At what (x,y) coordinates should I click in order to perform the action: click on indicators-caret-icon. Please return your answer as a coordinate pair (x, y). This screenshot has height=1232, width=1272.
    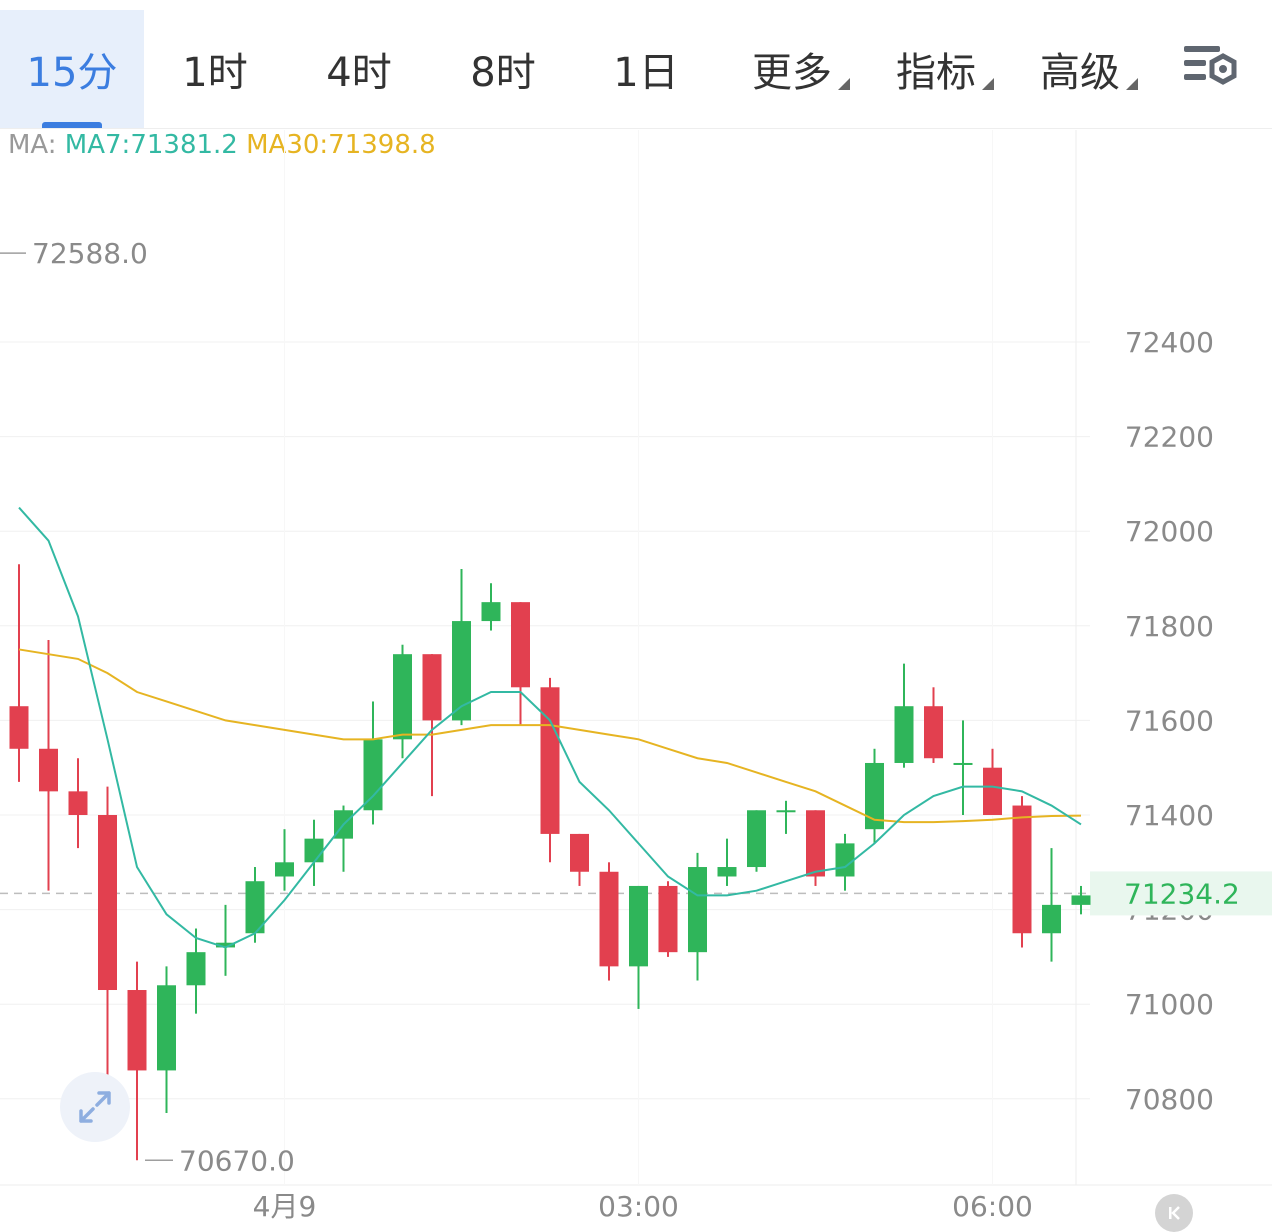
    Looking at the image, I should click on (988, 84).